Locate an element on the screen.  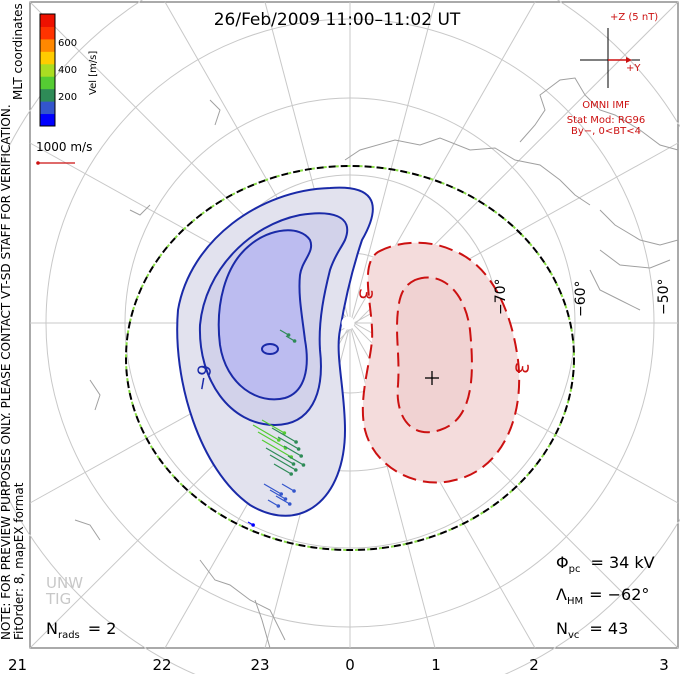
mlt-tick-label: 23 is located at coordinates (259, 665).